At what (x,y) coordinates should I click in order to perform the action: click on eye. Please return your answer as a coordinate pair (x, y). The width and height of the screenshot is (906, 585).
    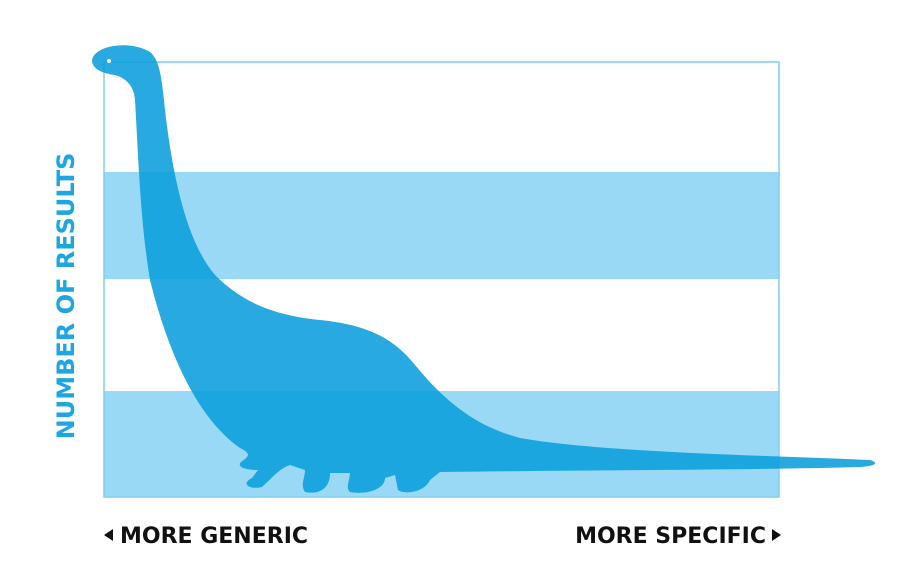
    Looking at the image, I should click on (109, 61).